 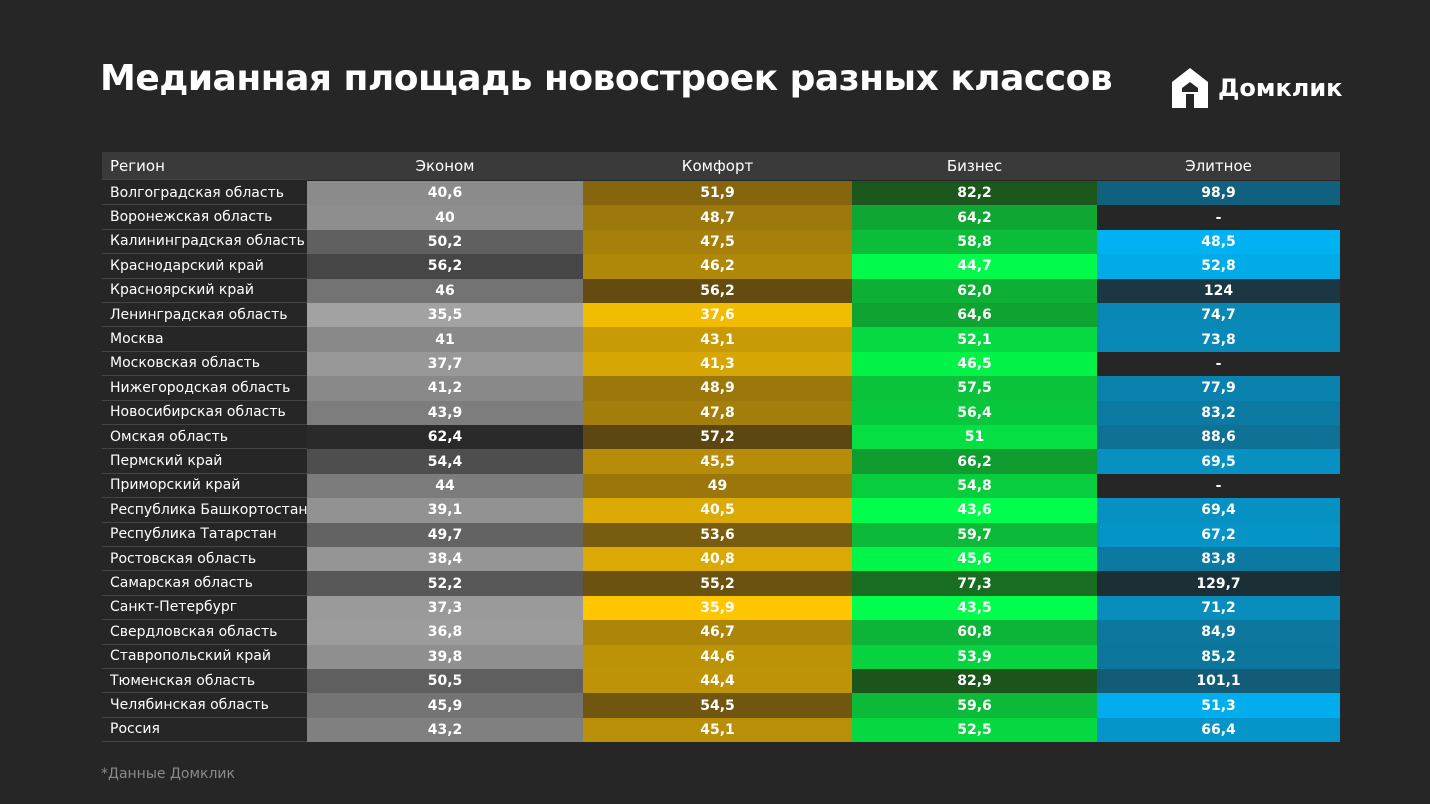 I want to click on value-cell: 124, so click(x=1218, y=290).